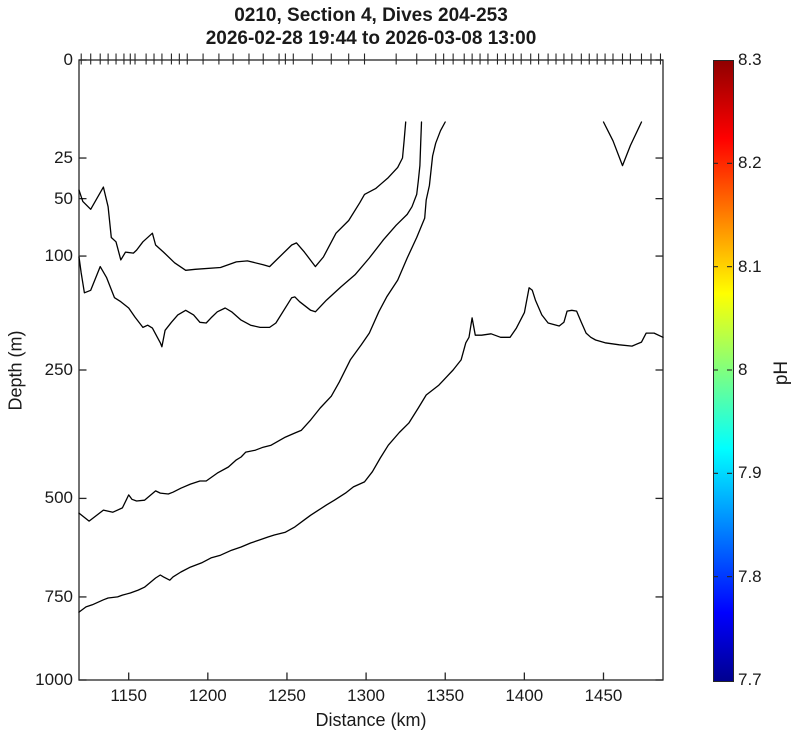 The image size is (800, 741). I want to click on y-tick-label: 0, so click(68, 59).